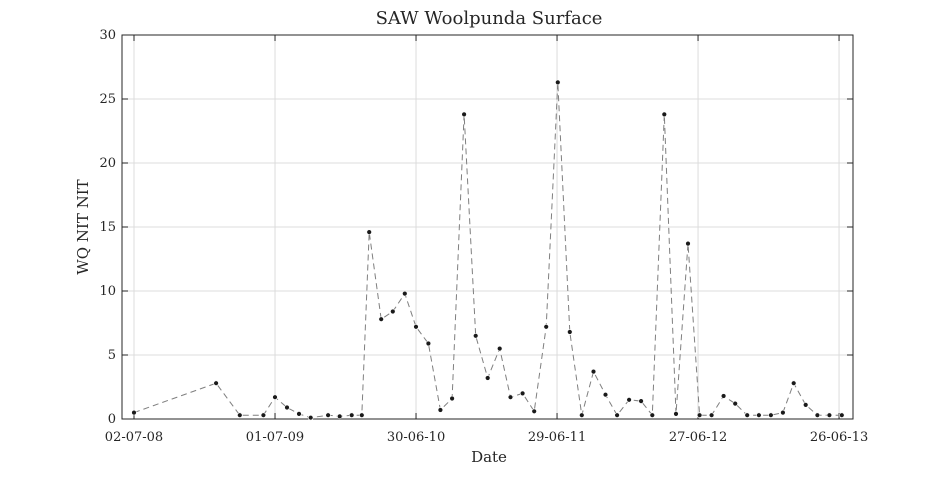  I want to click on chart-title: SAW Woolpunda Surface, so click(489, 18).